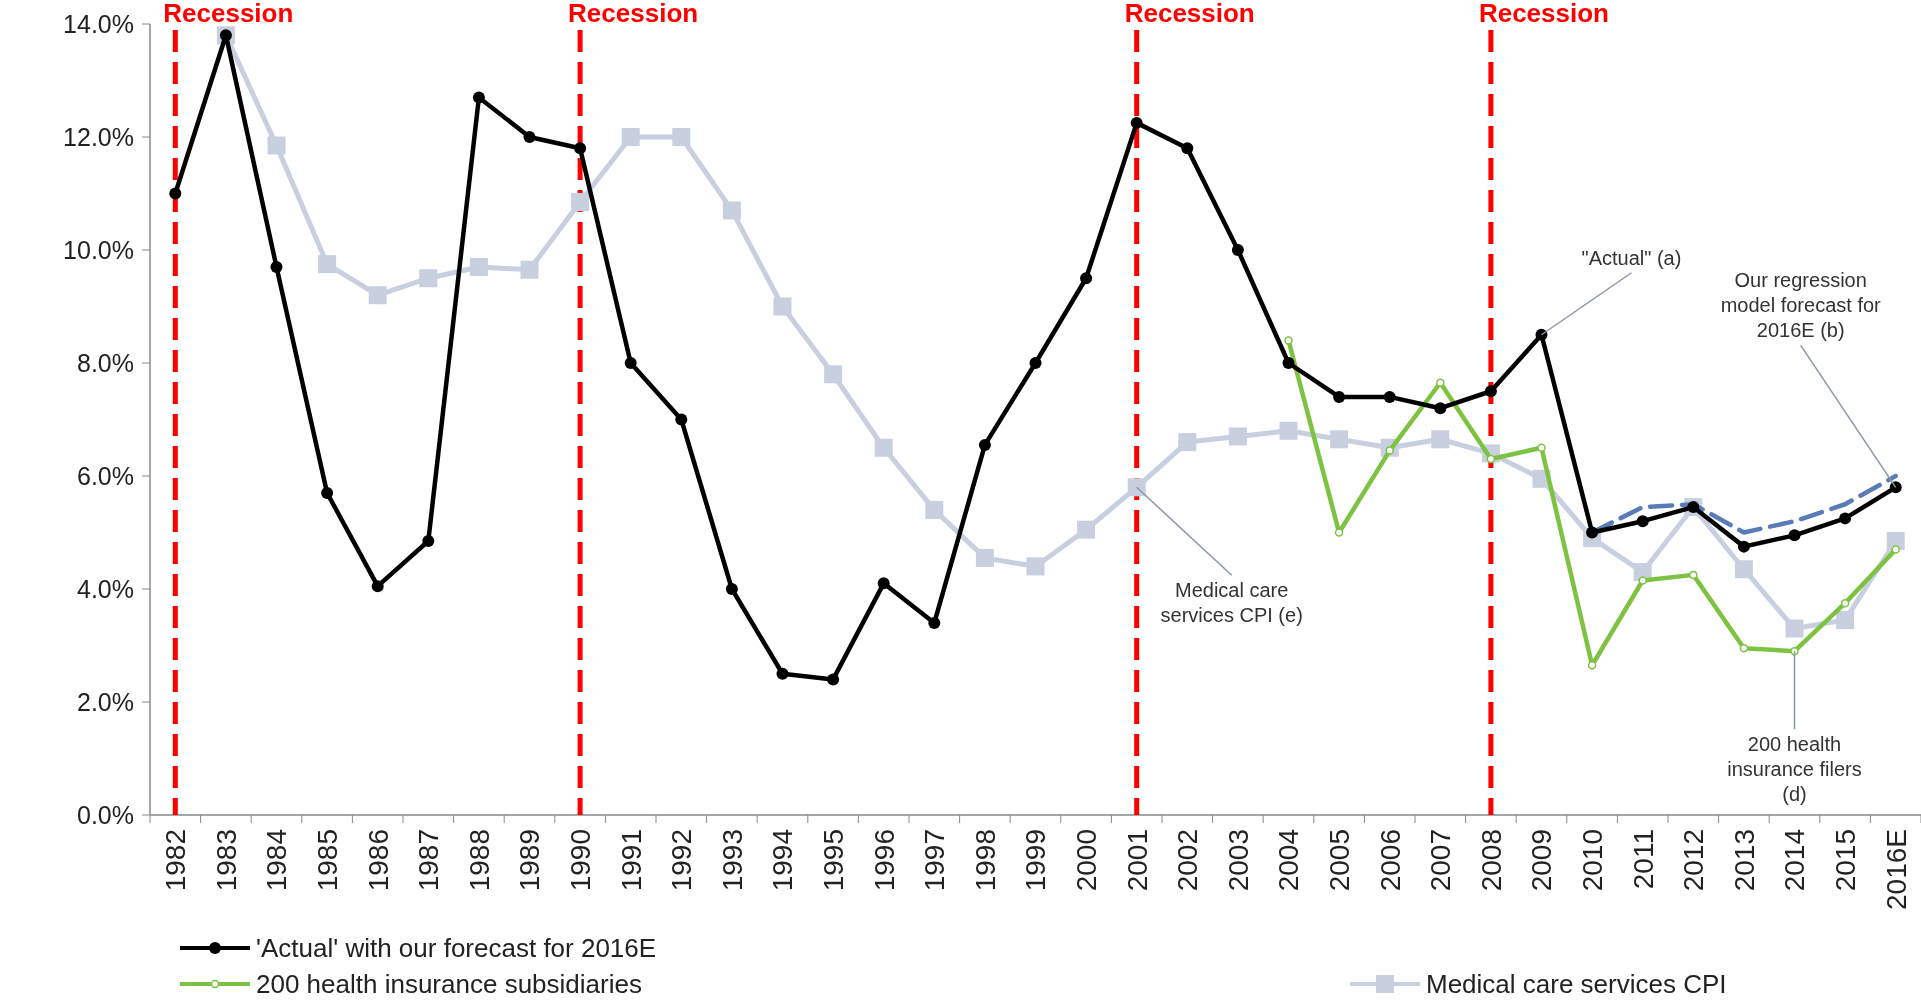 This screenshot has height=1001, width=1921. Describe the element at coordinates (1188, 860) in the screenshot. I see `x-tick-label: 2002` at that location.